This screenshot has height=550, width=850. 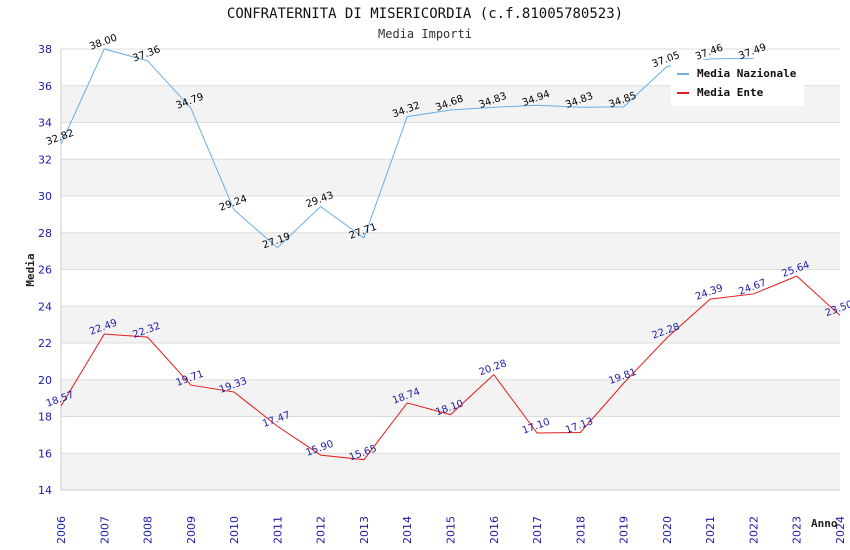 What do you see at coordinates (753, 530) in the screenshot?
I see `x-tick-label: 2022` at bounding box center [753, 530].